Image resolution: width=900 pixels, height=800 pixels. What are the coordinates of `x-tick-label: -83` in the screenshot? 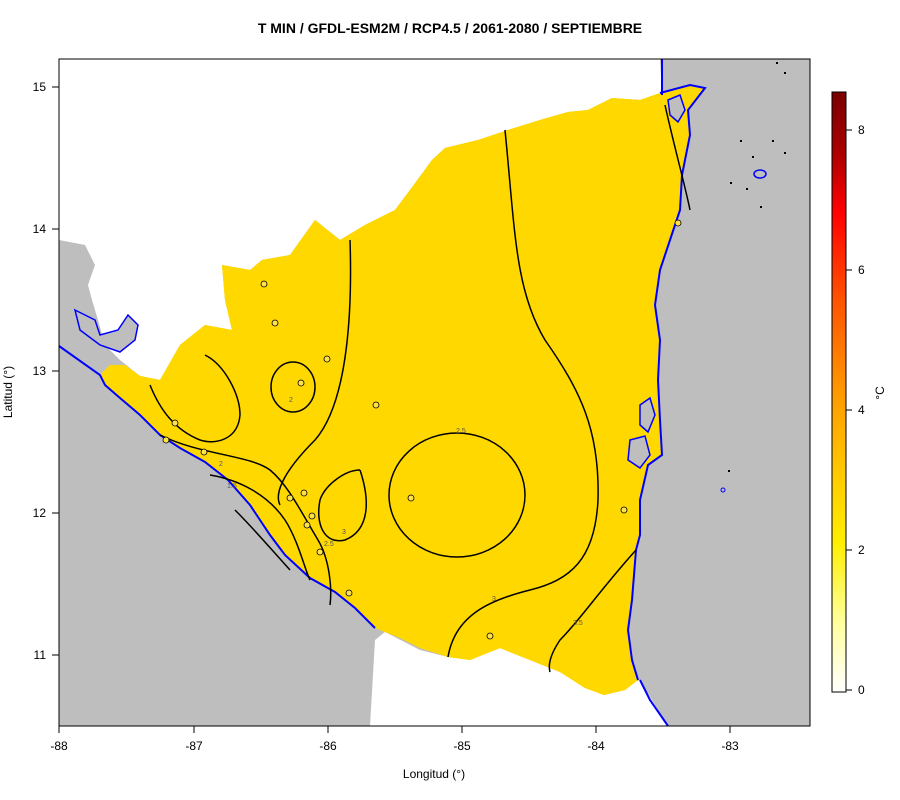 It's located at (730, 746).